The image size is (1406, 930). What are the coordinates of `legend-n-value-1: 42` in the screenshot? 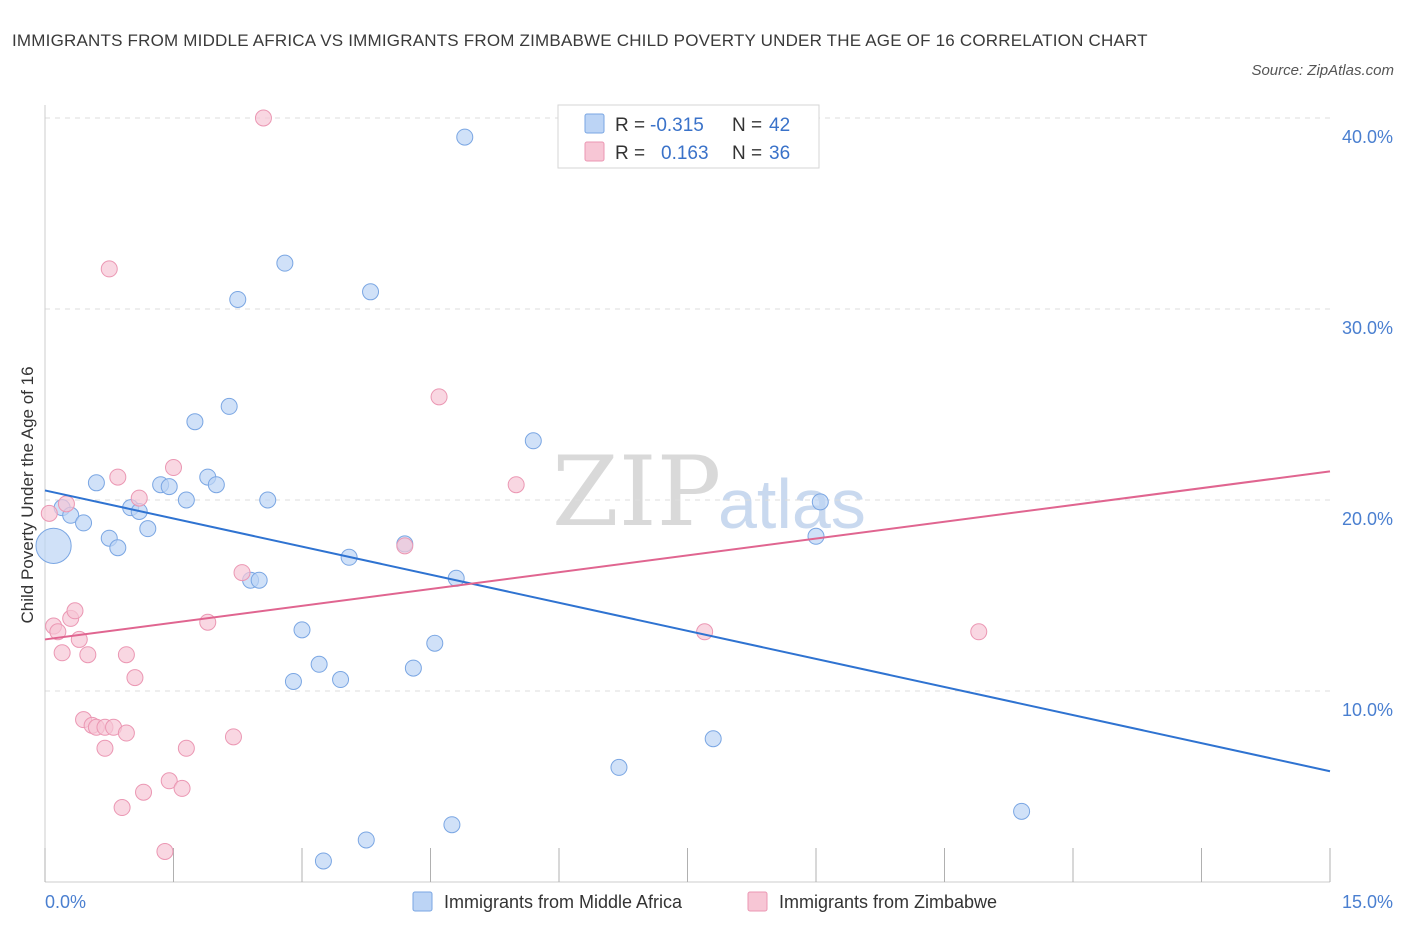 It's located at (779, 125).